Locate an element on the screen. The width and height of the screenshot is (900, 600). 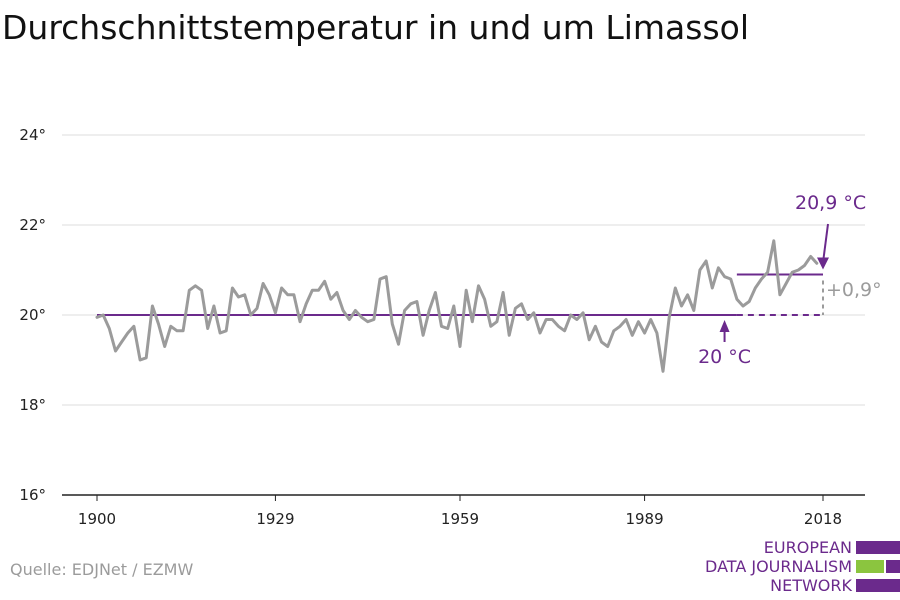
y-tick-label-16: 16° is located at coordinates (32, 495).